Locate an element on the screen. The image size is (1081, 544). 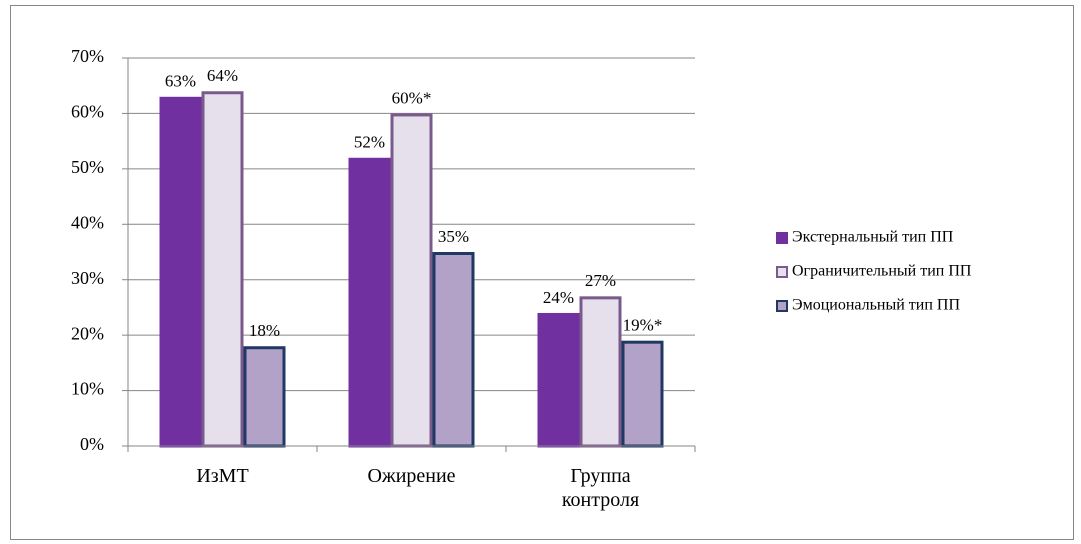
data-label: 35% is located at coordinates (453, 236).